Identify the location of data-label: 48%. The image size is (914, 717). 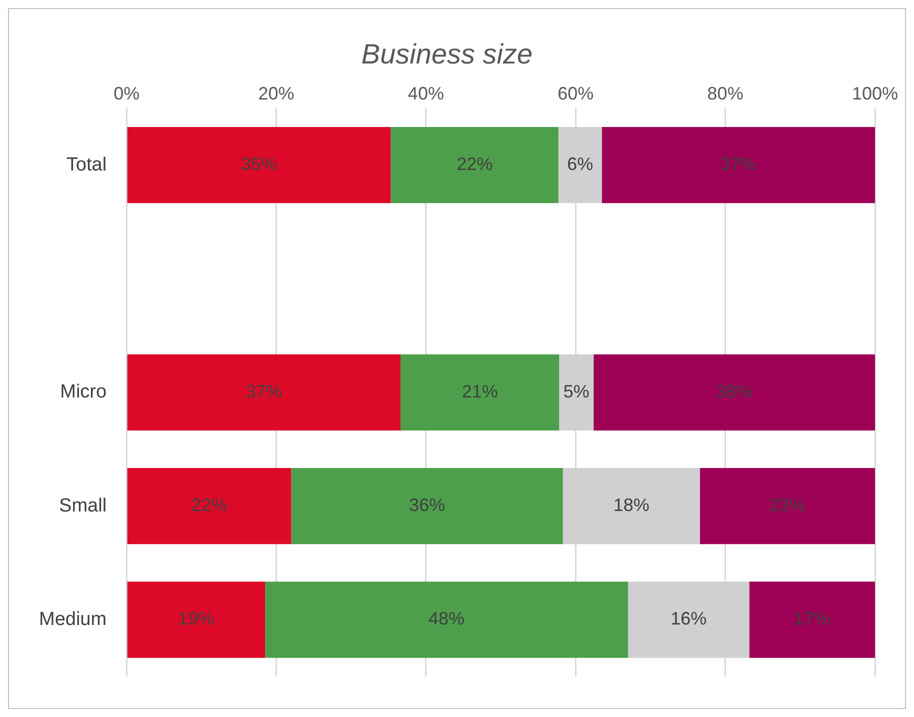
(446, 618).